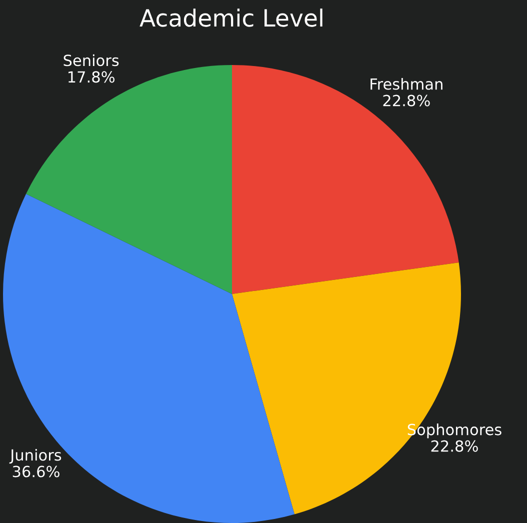 This screenshot has width=527, height=523. Describe the element at coordinates (406, 84) in the screenshot. I see `slice-label: Freshman` at that location.